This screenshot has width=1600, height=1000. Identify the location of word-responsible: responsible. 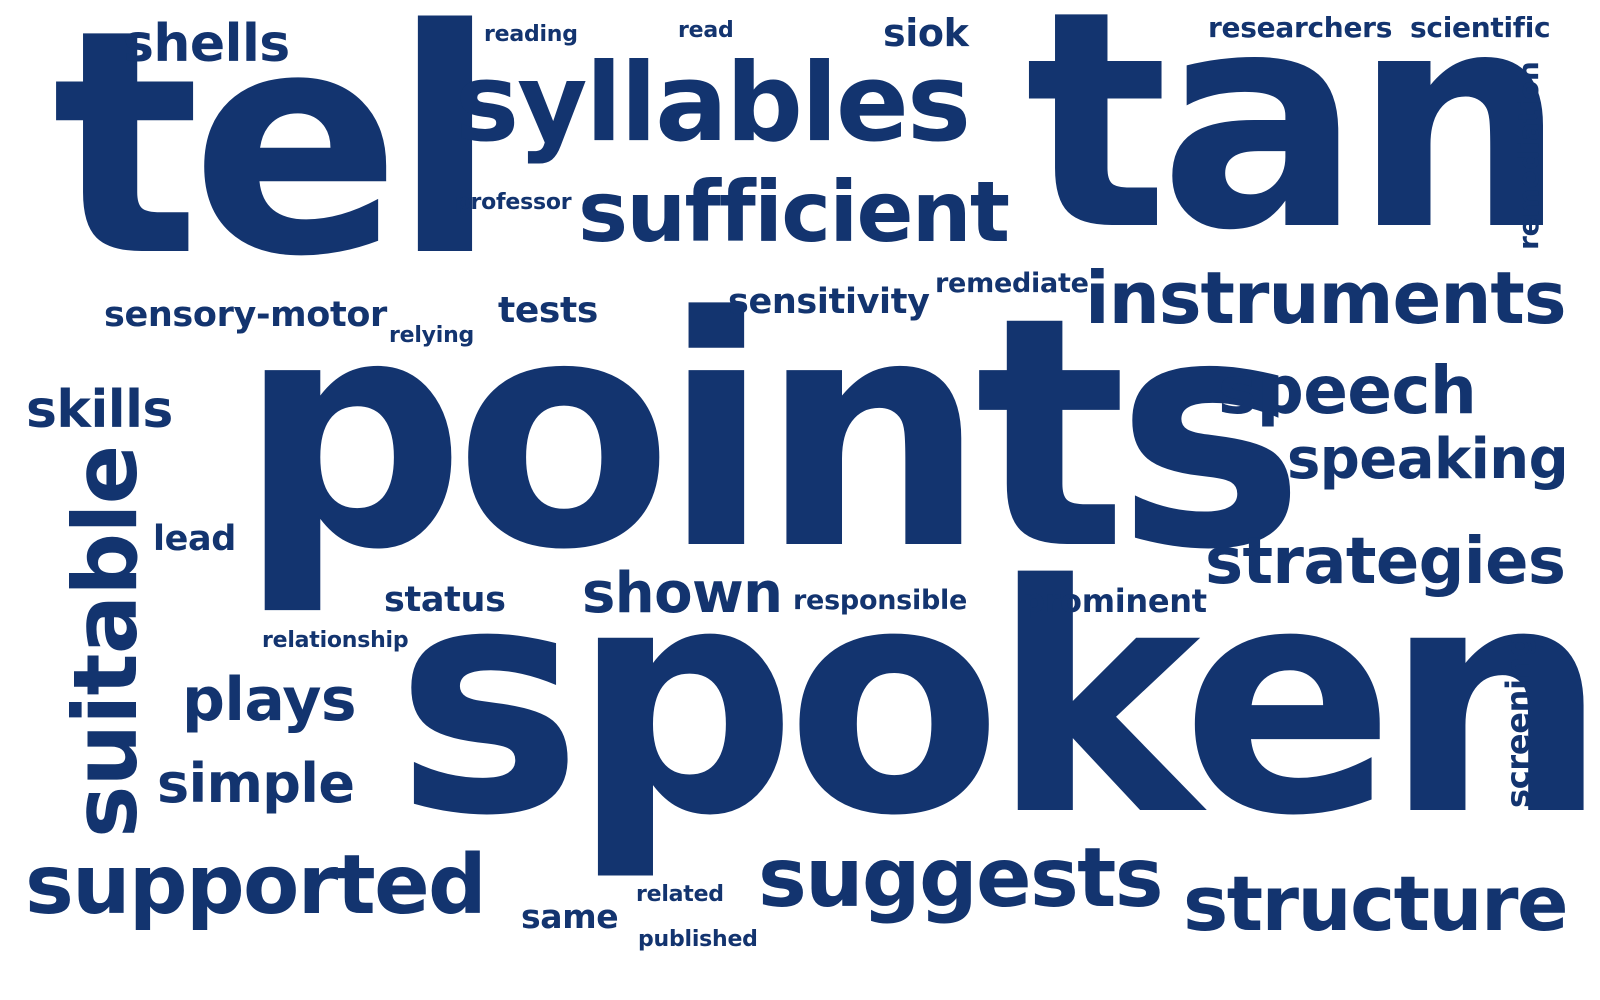
(880, 600).